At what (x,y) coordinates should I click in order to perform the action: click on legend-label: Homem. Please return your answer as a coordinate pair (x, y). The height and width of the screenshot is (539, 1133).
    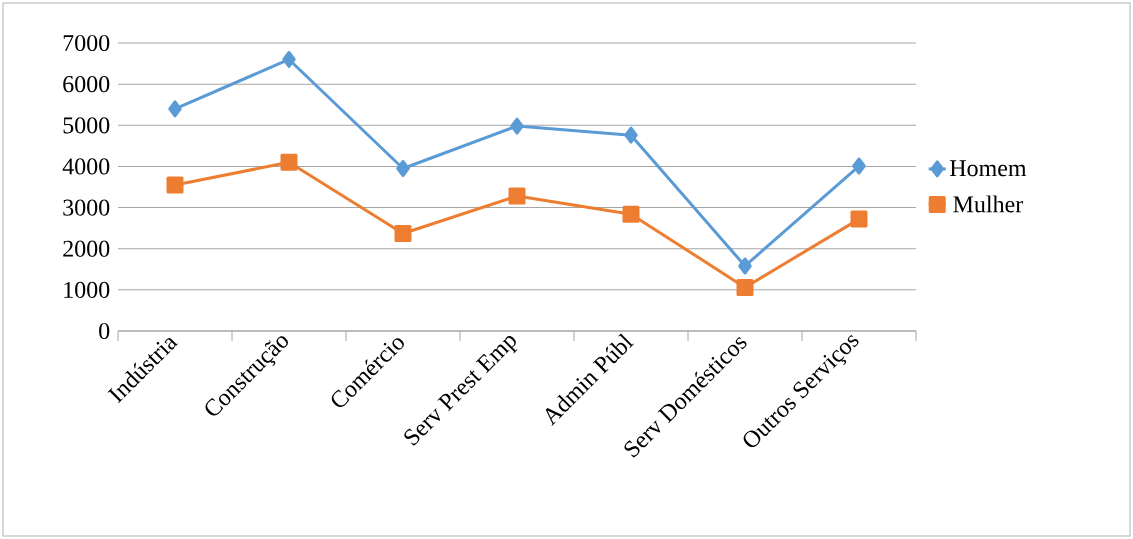
    Looking at the image, I should click on (988, 168).